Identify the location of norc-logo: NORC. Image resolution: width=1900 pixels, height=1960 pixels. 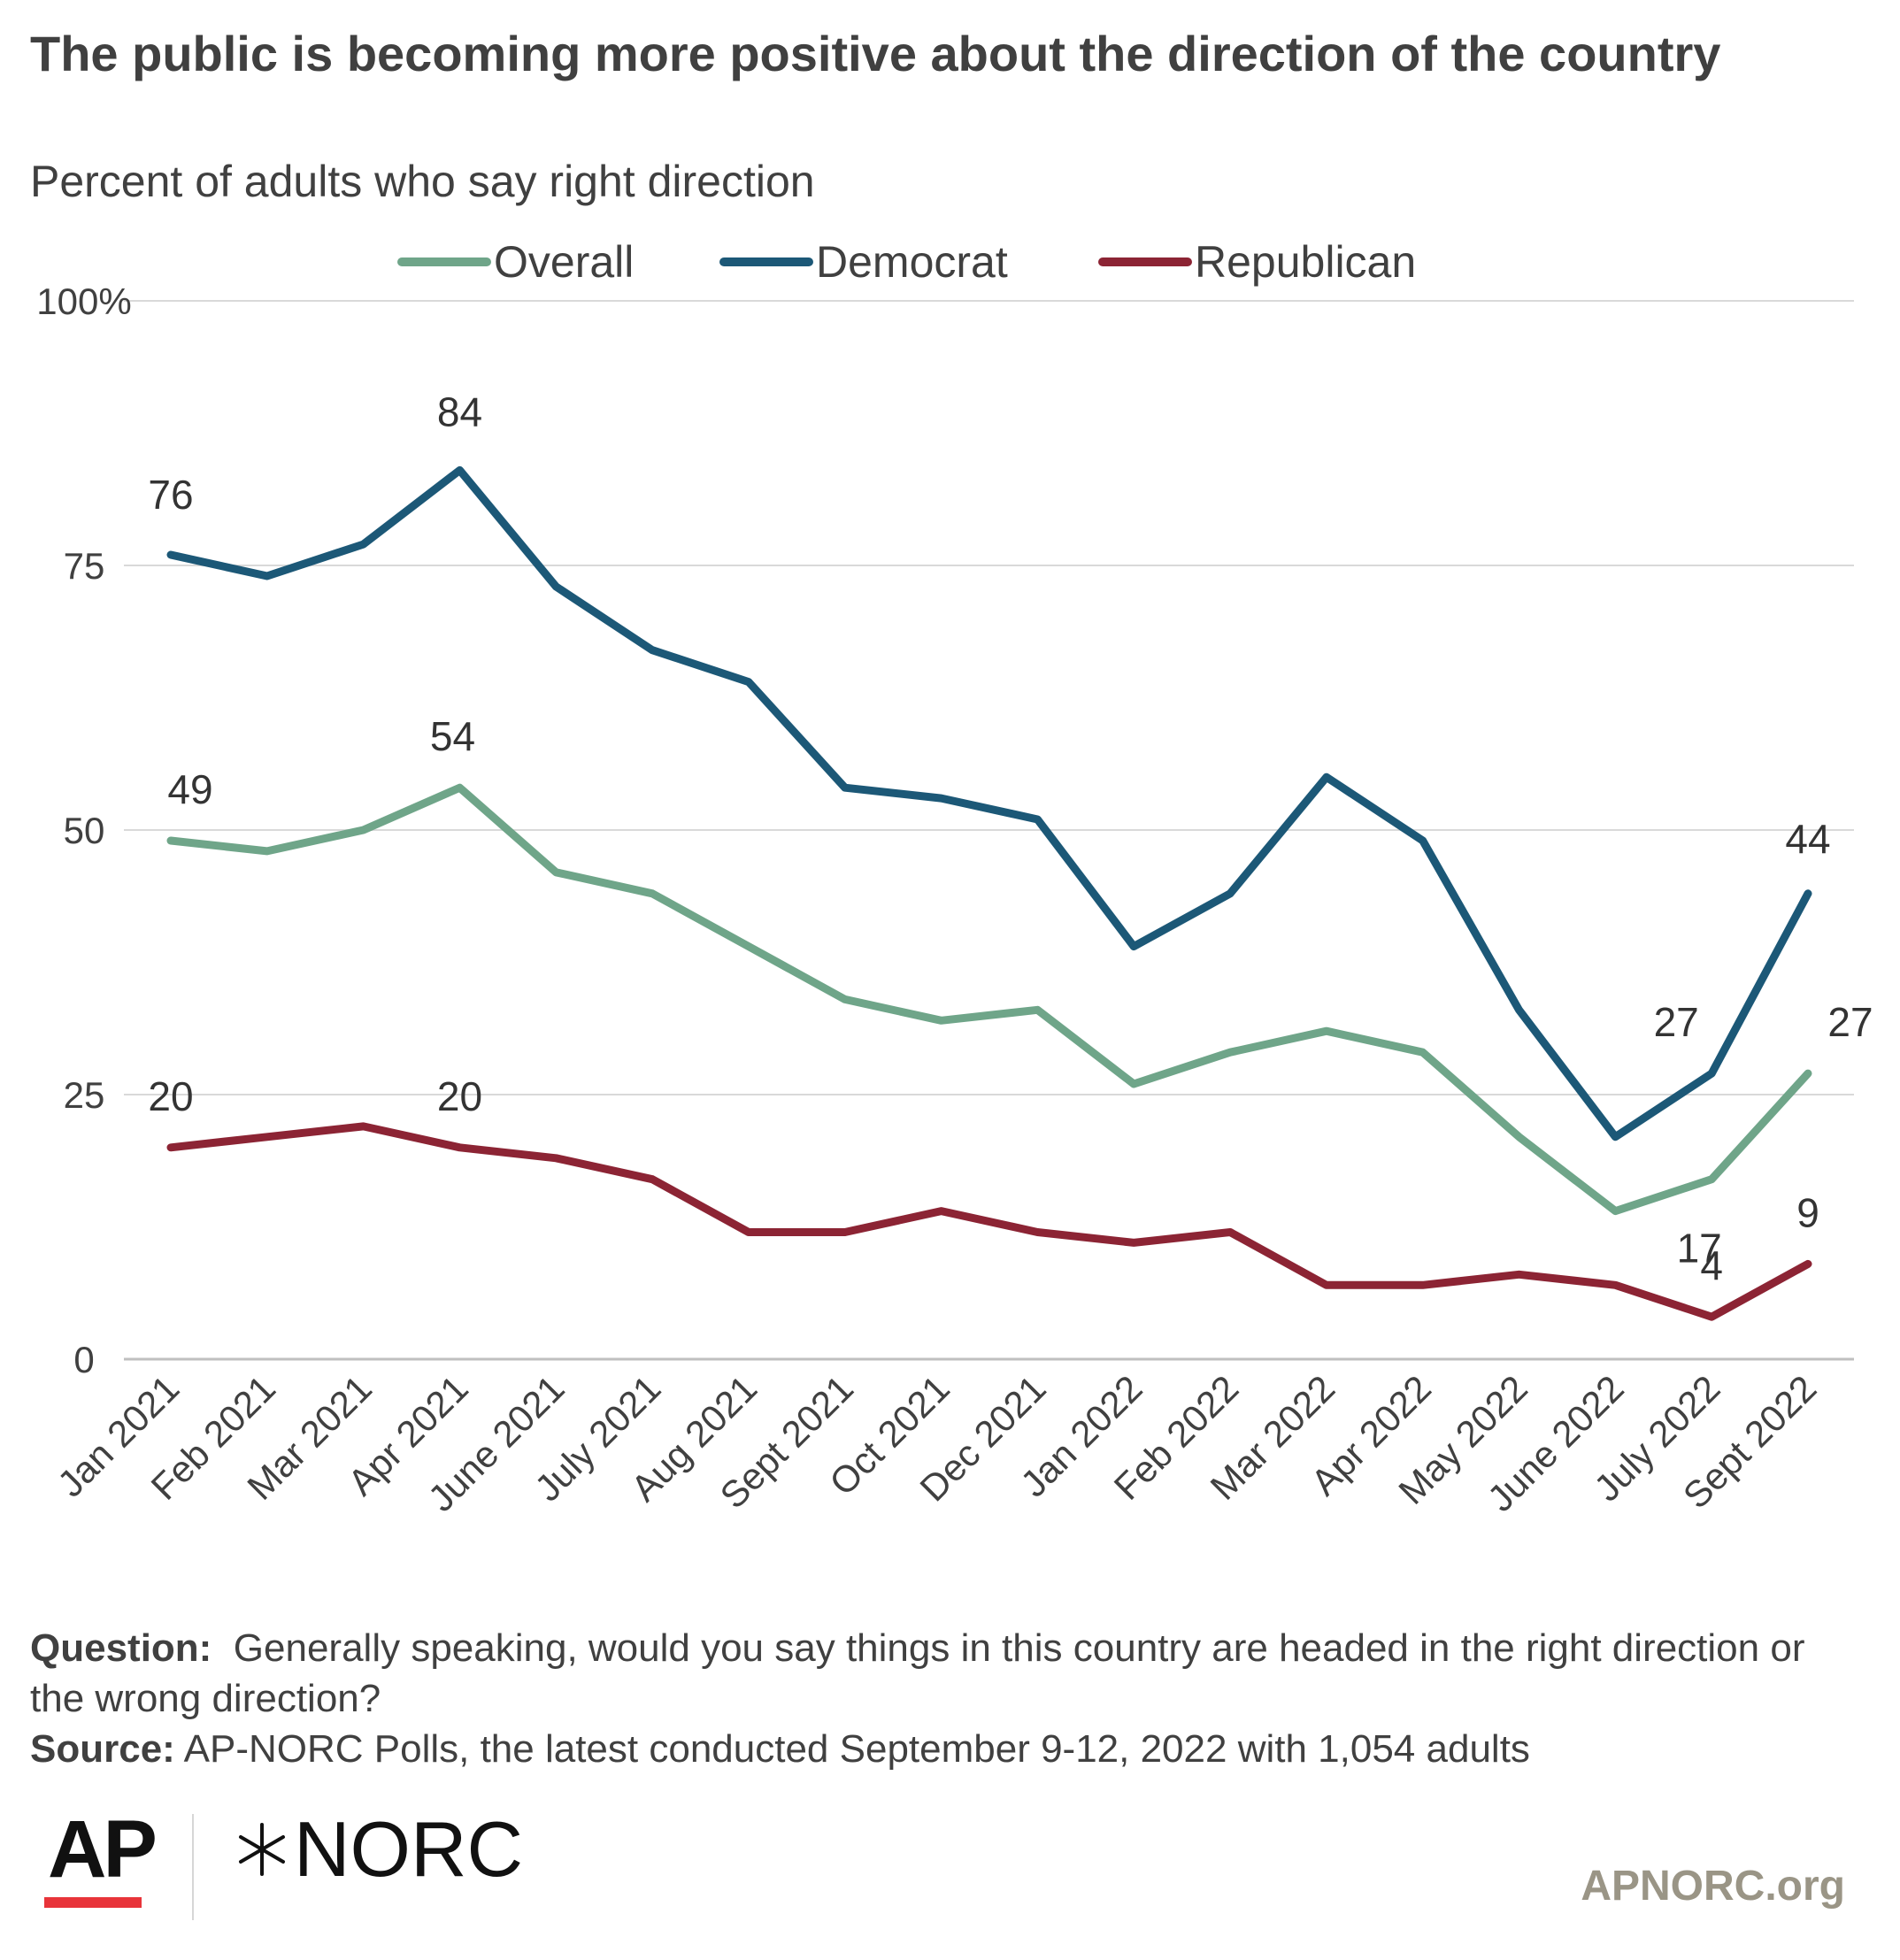
(379, 1849).